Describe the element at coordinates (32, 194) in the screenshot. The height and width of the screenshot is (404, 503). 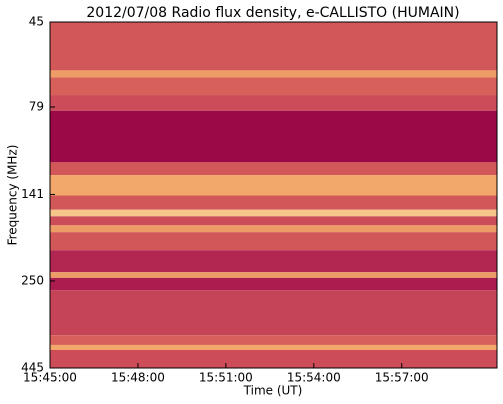
I see `y-tick-label: 141` at that location.